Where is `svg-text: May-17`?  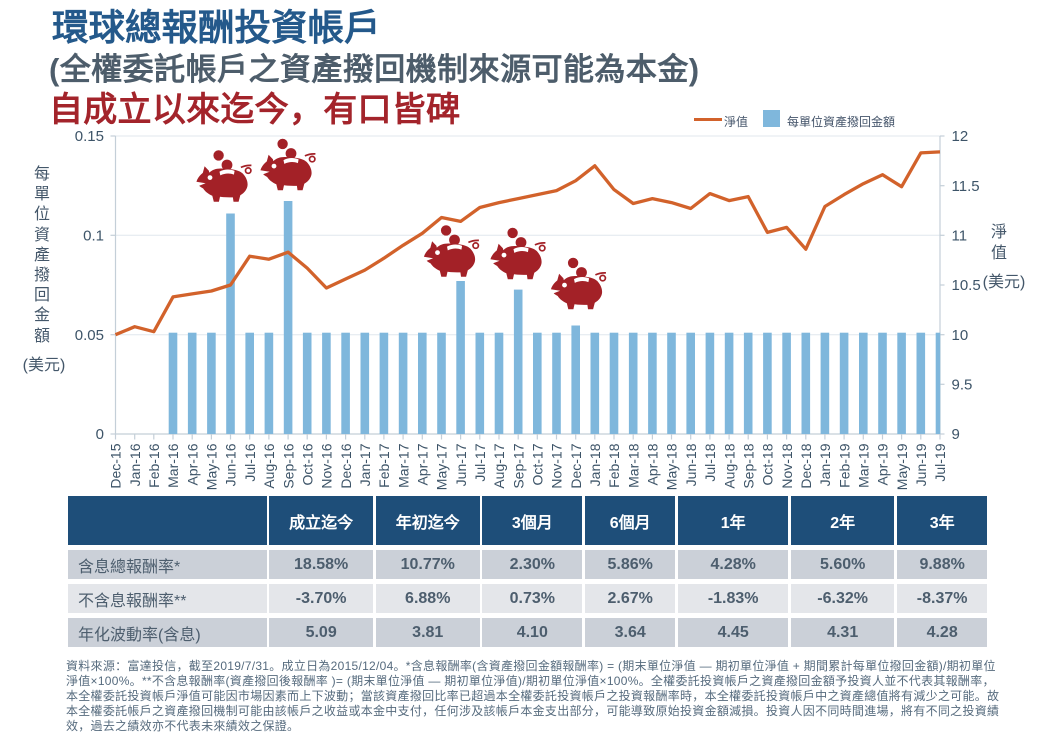 svg-text: May-17 is located at coordinates (442, 466).